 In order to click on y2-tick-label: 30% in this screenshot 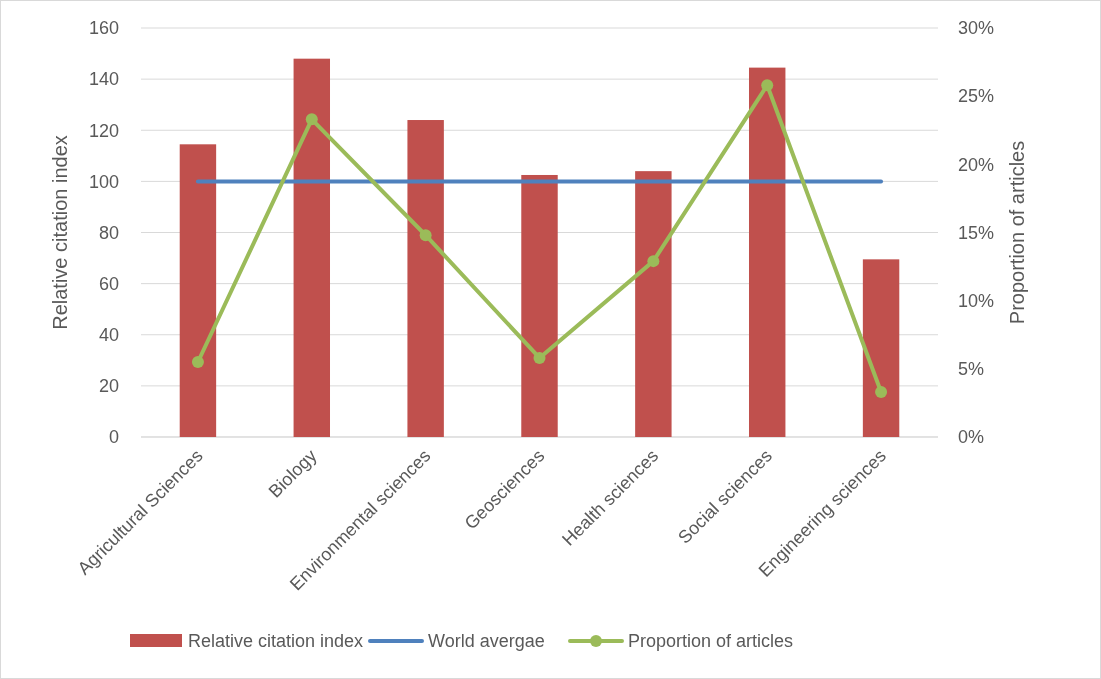, I will do `click(976, 28)`.